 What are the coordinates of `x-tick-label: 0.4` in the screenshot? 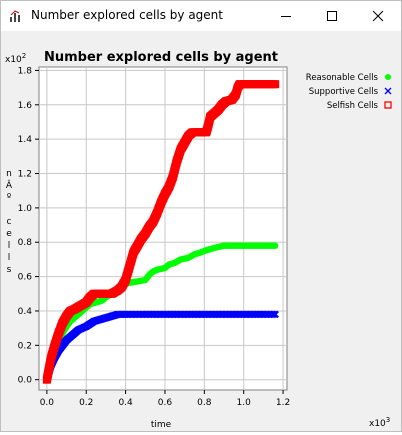 It's located at (125, 403).